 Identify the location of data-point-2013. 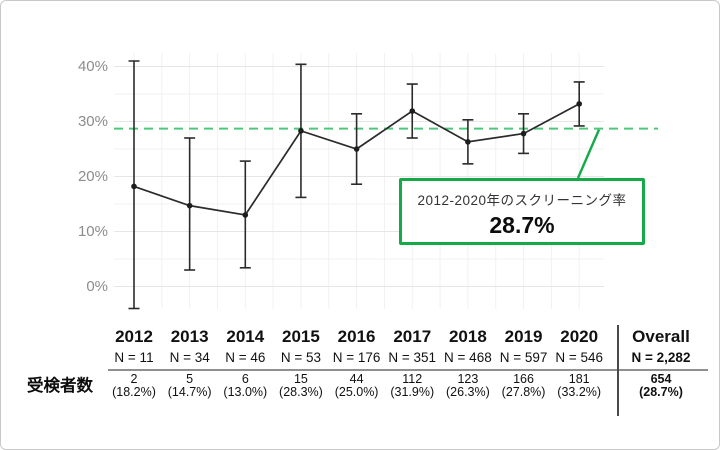
(189, 205).